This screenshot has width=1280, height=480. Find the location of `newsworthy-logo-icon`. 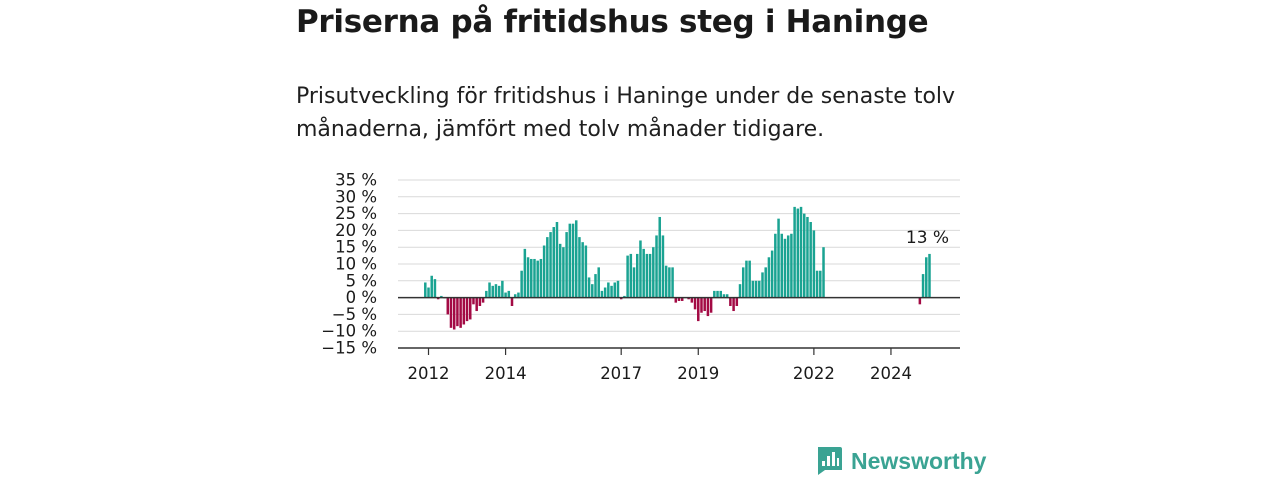

newsworthy-logo-icon is located at coordinates (830, 461).